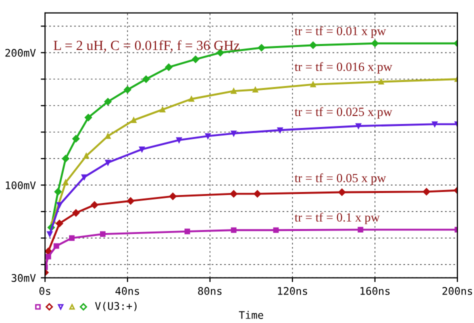  What do you see at coordinates (21, 185) in the screenshot?
I see `y-tick-label: 100mV` at bounding box center [21, 185].